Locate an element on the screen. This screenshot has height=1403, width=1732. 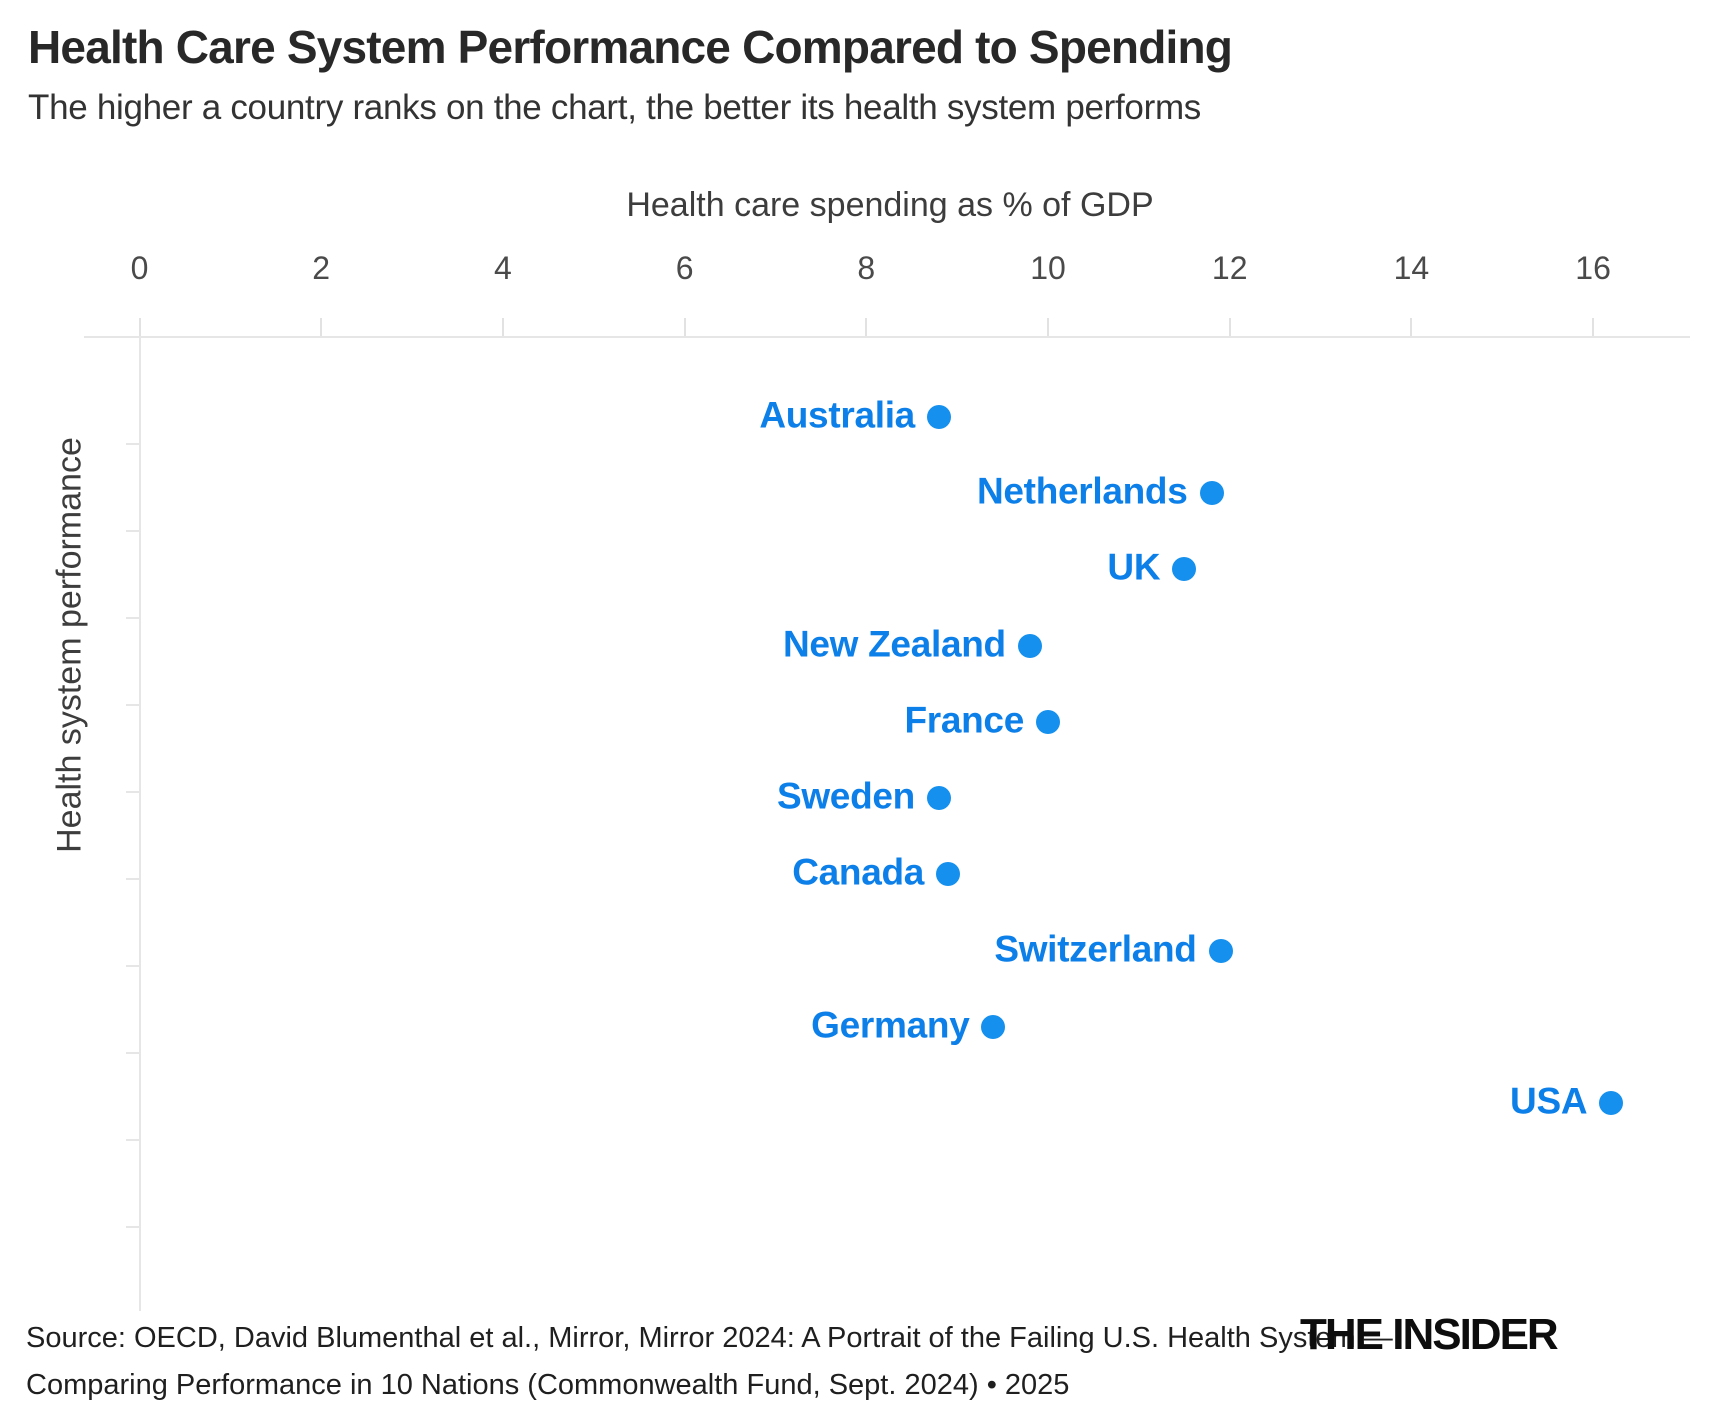
x-axis-title: Health care spending as % of GDP is located at coordinates (890, 205).